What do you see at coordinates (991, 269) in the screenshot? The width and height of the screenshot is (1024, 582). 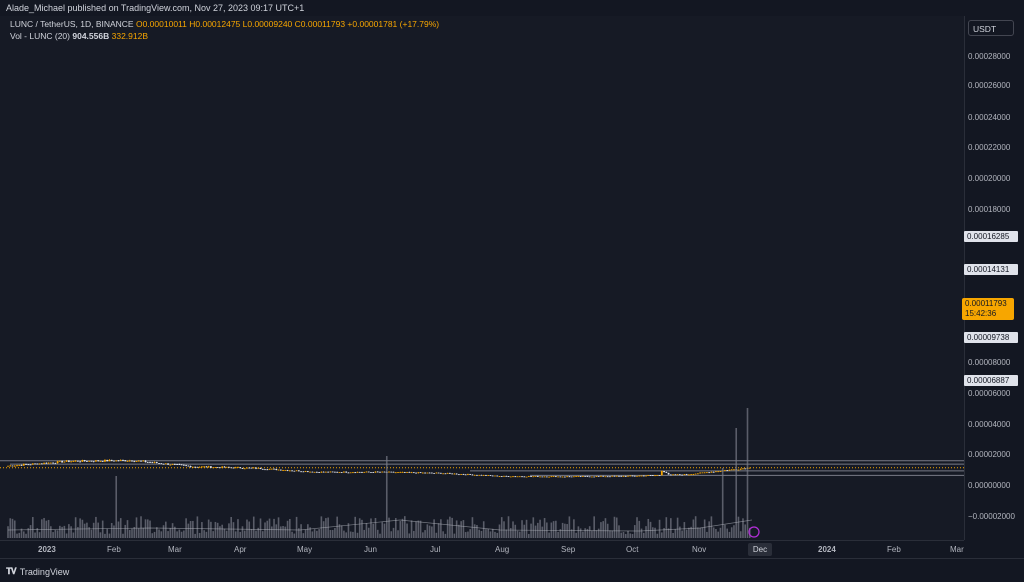 I see `level-label: 0.00014131` at bounding box center [991, 269].